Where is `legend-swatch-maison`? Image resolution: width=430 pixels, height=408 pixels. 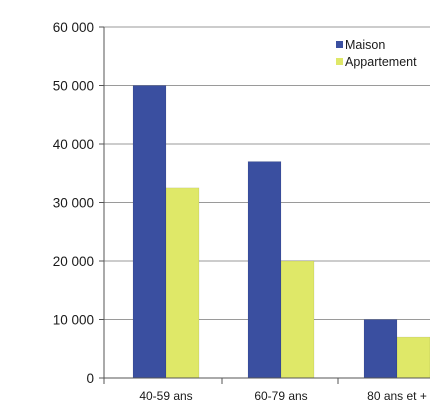 legend-swatch-maison is located at coordinates (339, 44).